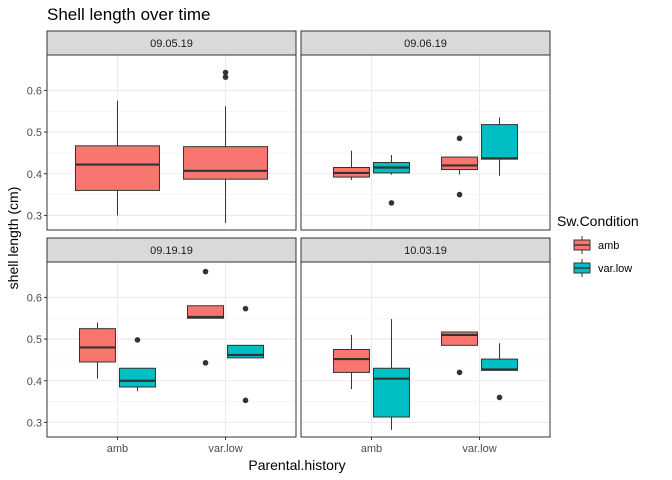 This screenshot has width=672, height=480. I want to click on x-axis-title: Parental.history, so click(296, 465).